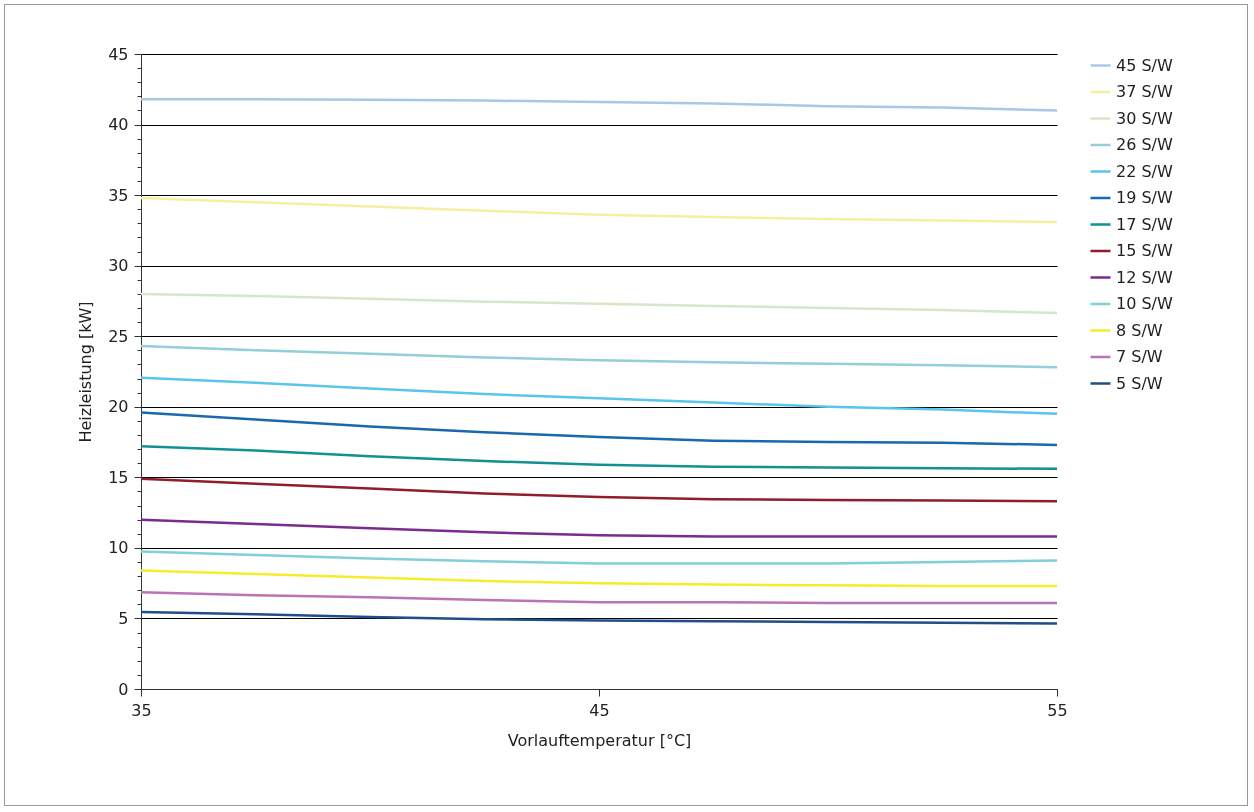  Describe the element at coordinates (141, 710) in the screenshot. I see `x-tick-label: 35` at that location.